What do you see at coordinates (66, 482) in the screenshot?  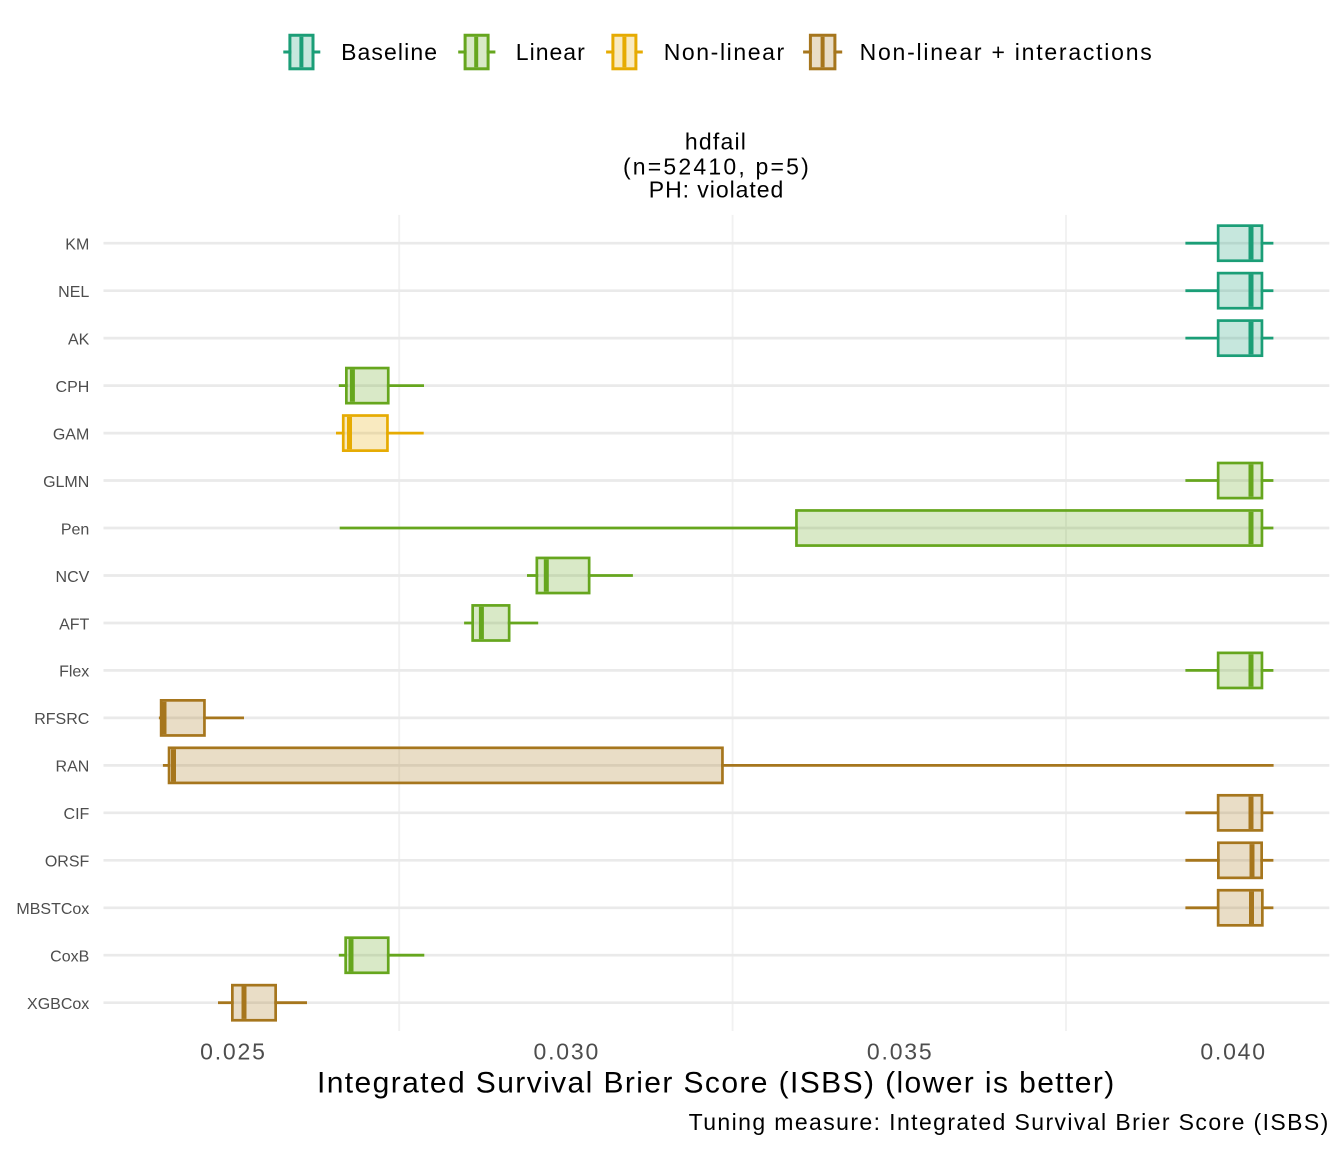 I see `svg-text: GLMN` at bounding box center [66, 482].